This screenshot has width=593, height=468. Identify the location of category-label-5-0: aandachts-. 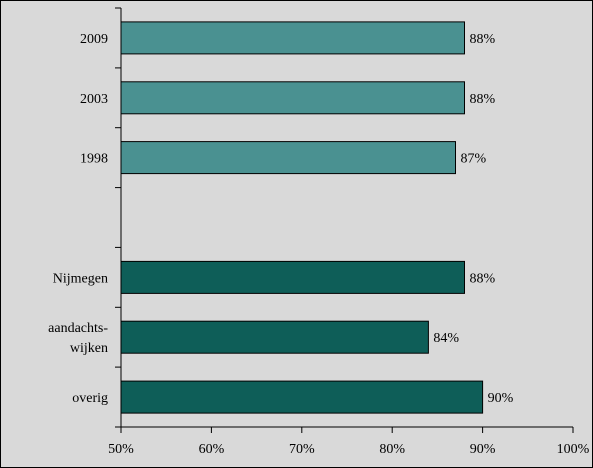
(78, 328).